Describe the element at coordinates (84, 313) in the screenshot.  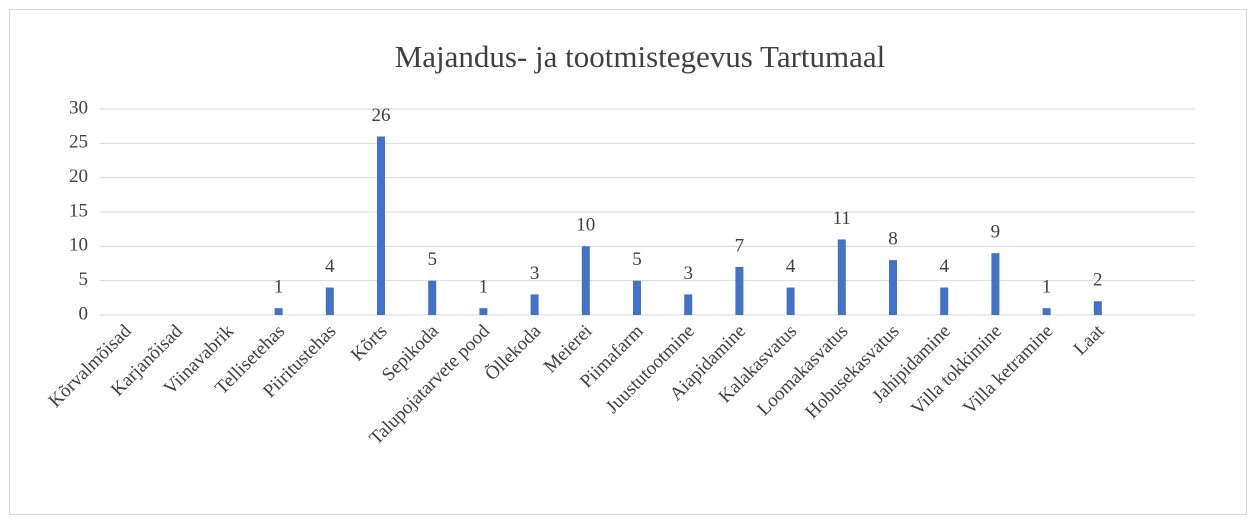
I see `y-tick-label: 0` at that location.